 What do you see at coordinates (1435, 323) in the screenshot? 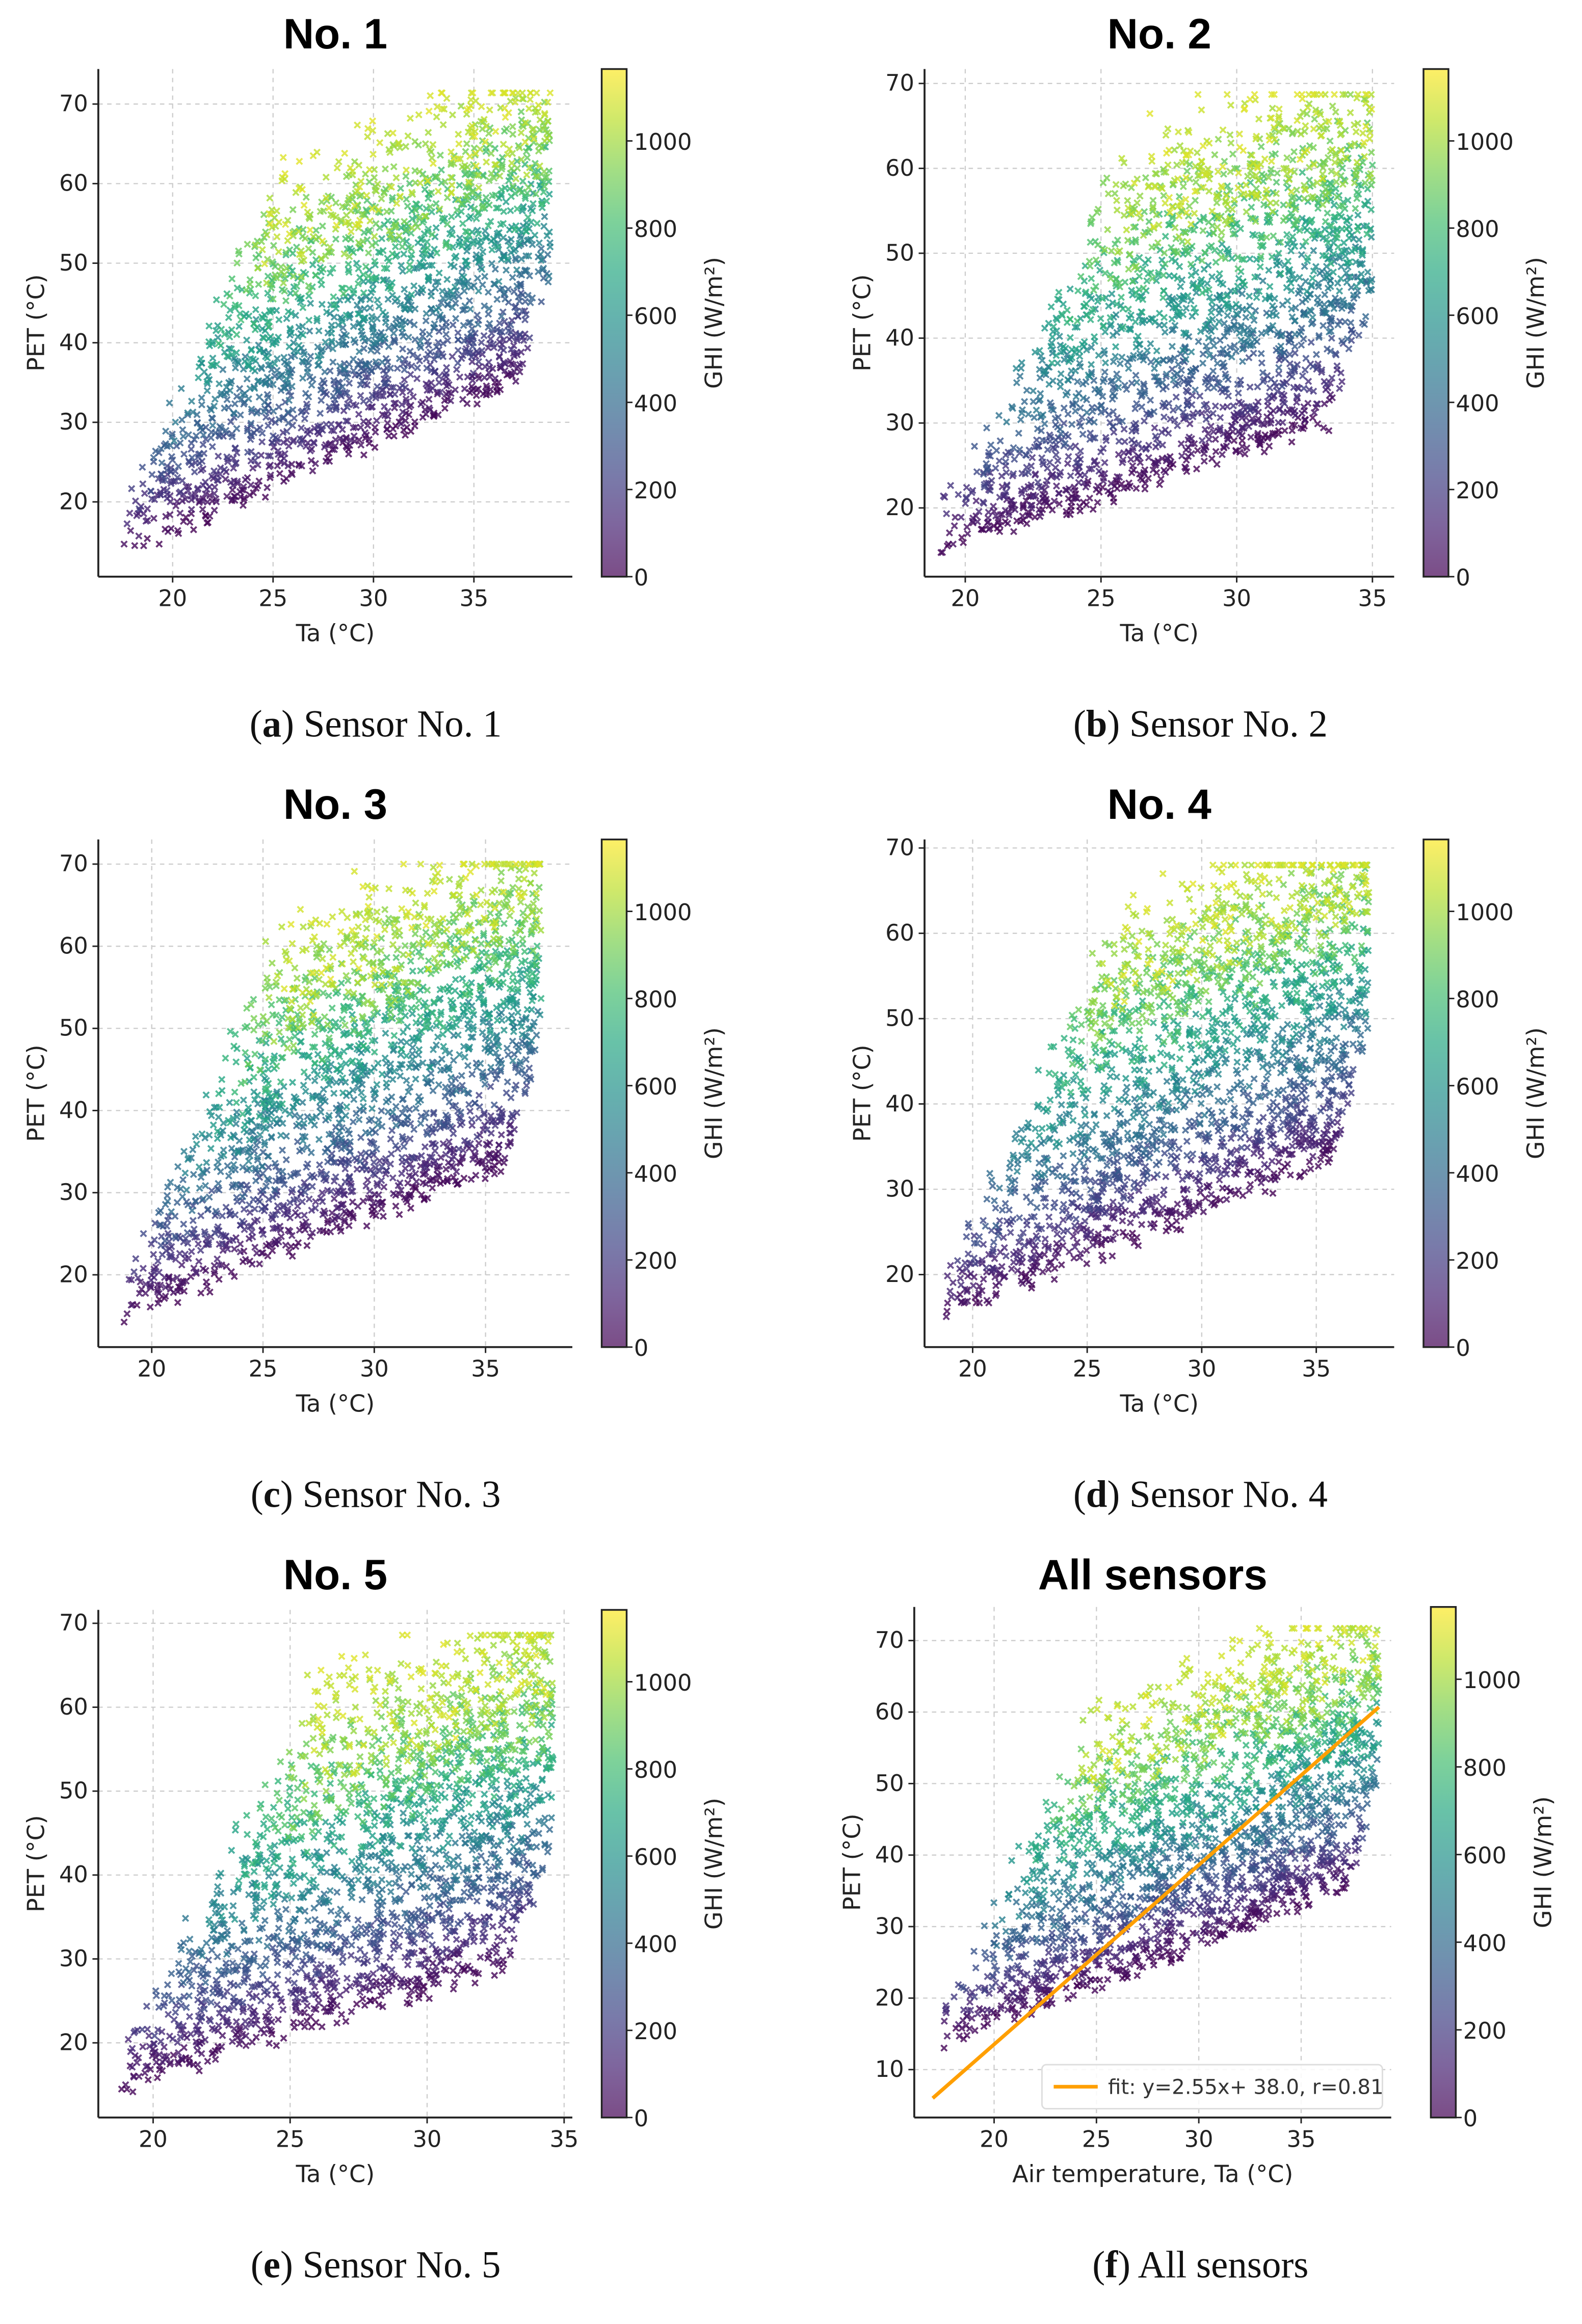
I see `colorbar` at bounding box center [1435, 323].